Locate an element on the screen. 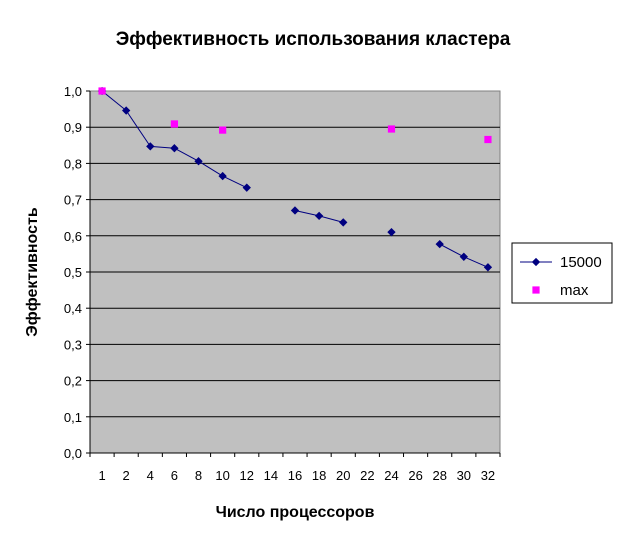 The height and width of the screenshot is (543, 628). y-tick-label: 0,9 is located at coordinates (73, 127).